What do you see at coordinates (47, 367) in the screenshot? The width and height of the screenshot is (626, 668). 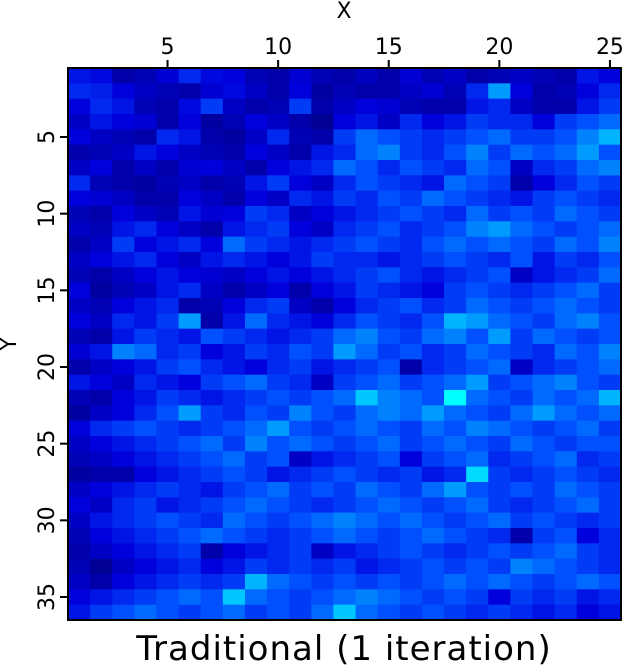 I see `y-tick-label: 20` at bounding box center [47, 367].